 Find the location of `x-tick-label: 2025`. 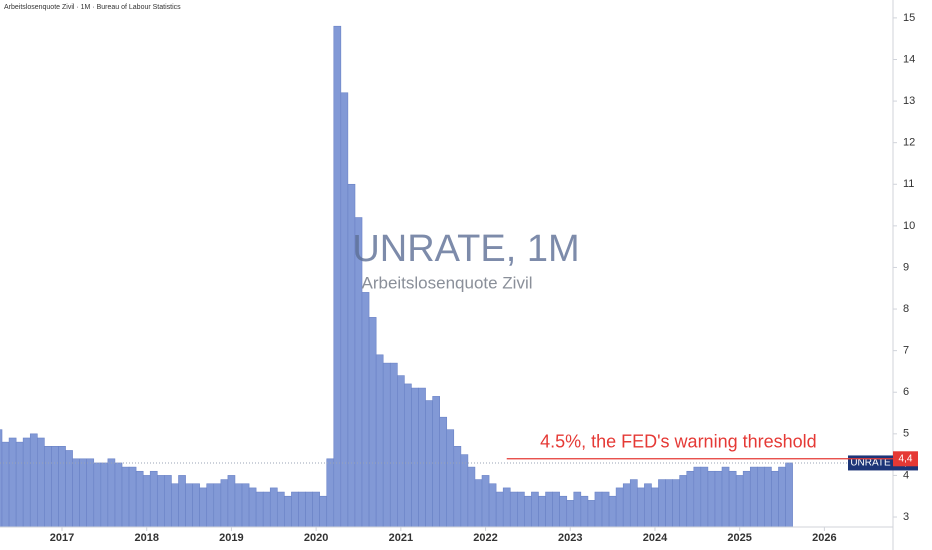

x-tick-label: 2025 is located at coordinates (739, 538).